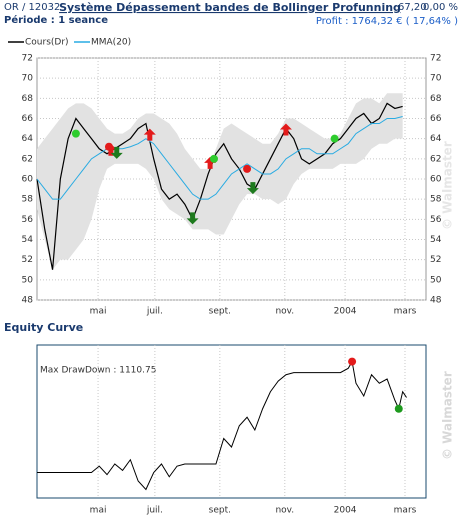 The width and height of the screenshot is (461, 517). Describe the element at coordinates (440, 7) in the screenshot. I see `change: 0,00 %` at that location.